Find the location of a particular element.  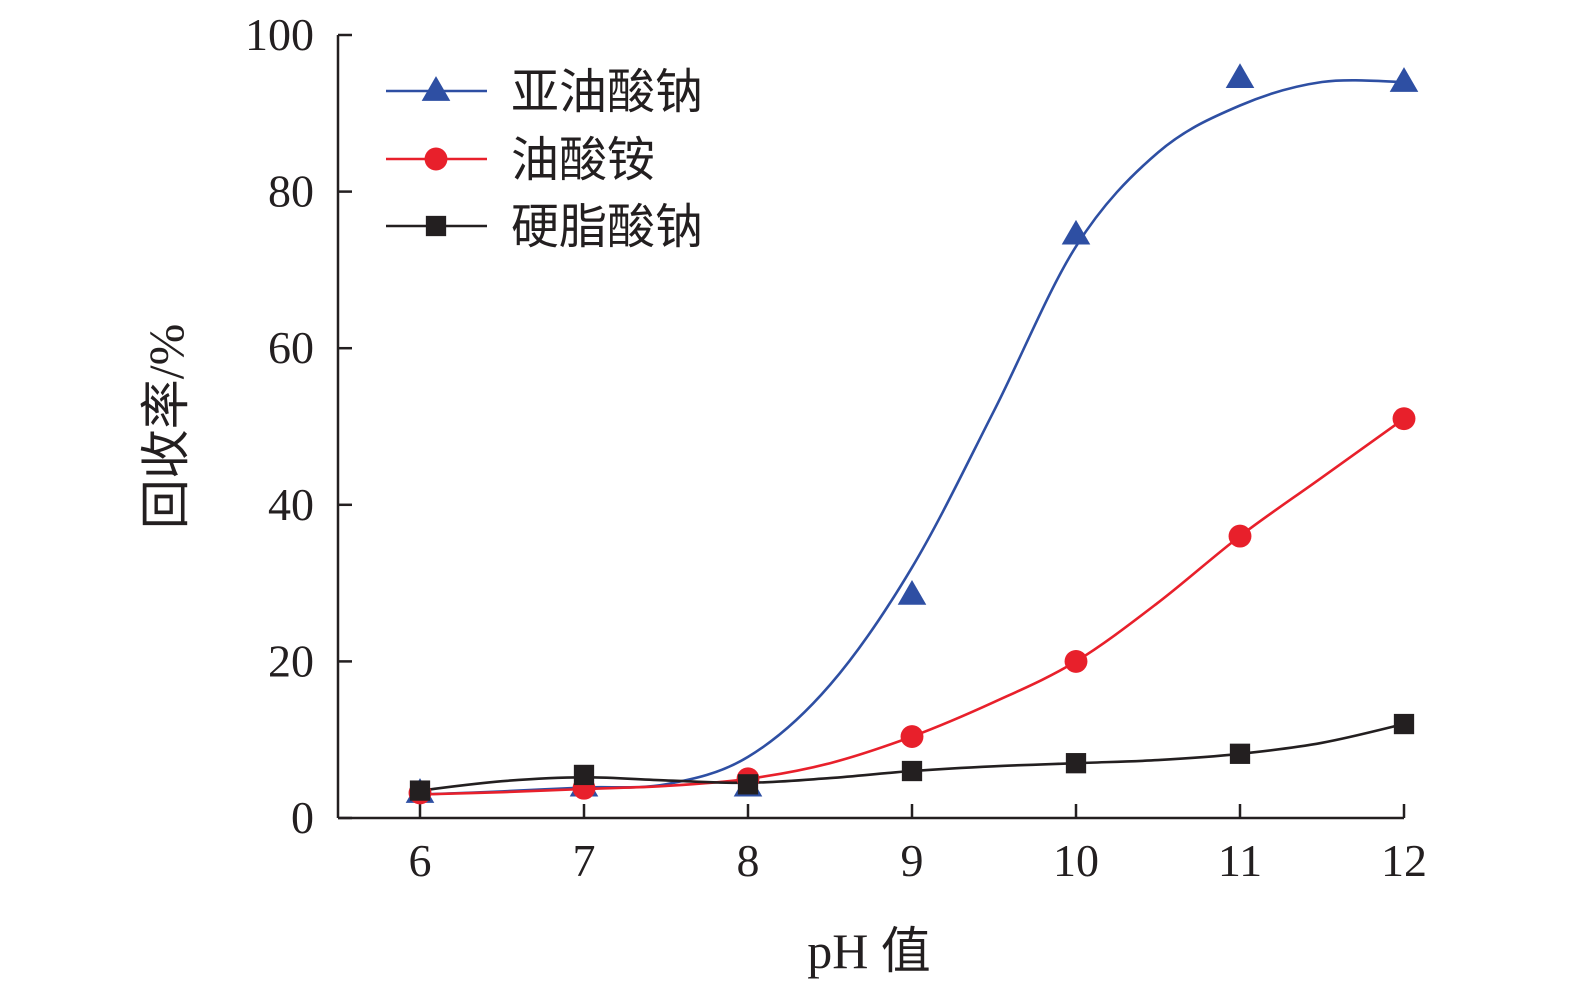

x-tick-label: 8 is located at coordinates (748, 860).